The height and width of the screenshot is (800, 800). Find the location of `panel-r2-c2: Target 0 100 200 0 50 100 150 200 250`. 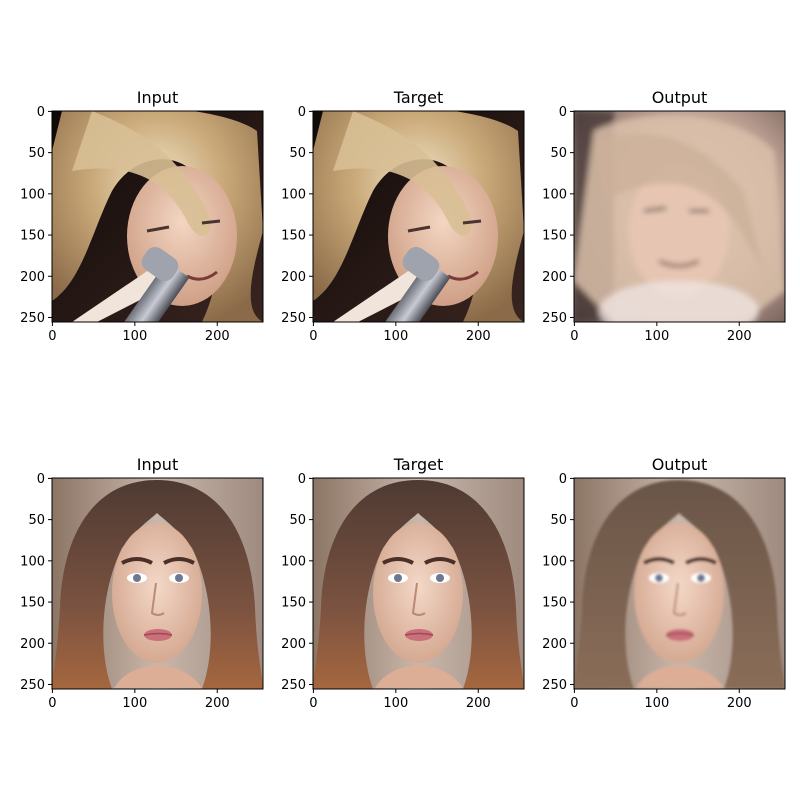

panel-r2-c2: Target 0 100 200 0 50 100 150 200 250 is located at coordinates (403, 583).